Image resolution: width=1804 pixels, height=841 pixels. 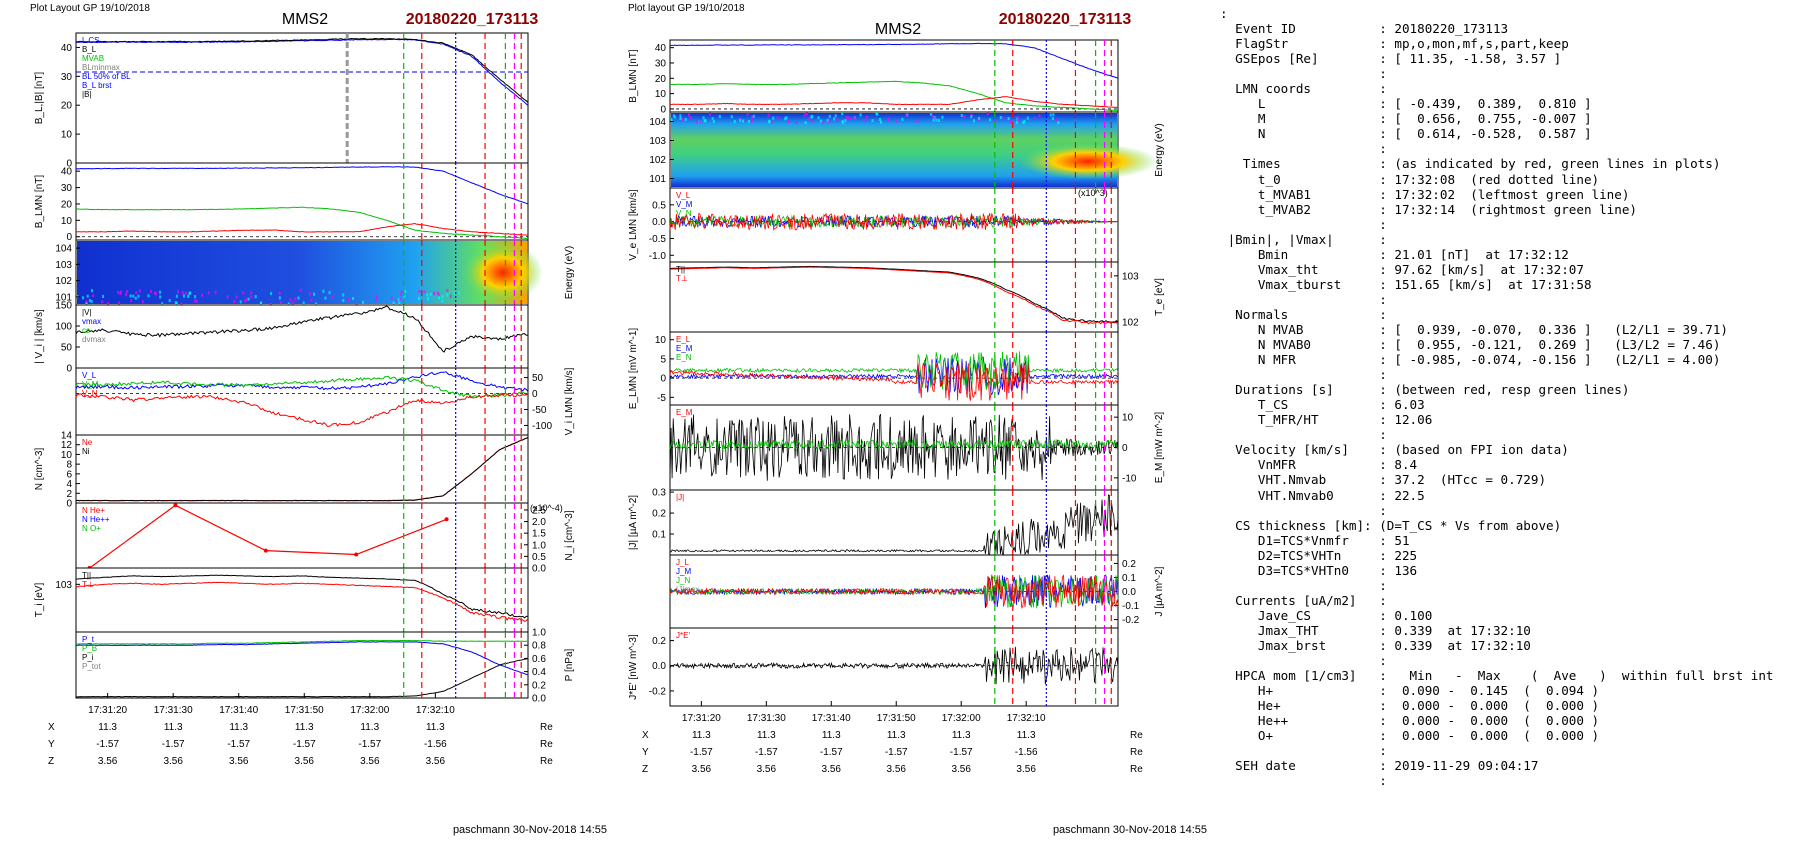 What do you see at coordinates (701, 718) in the screenshot?
I see `middle-time-label: 17:31:20` at bounding box center [701, 718].